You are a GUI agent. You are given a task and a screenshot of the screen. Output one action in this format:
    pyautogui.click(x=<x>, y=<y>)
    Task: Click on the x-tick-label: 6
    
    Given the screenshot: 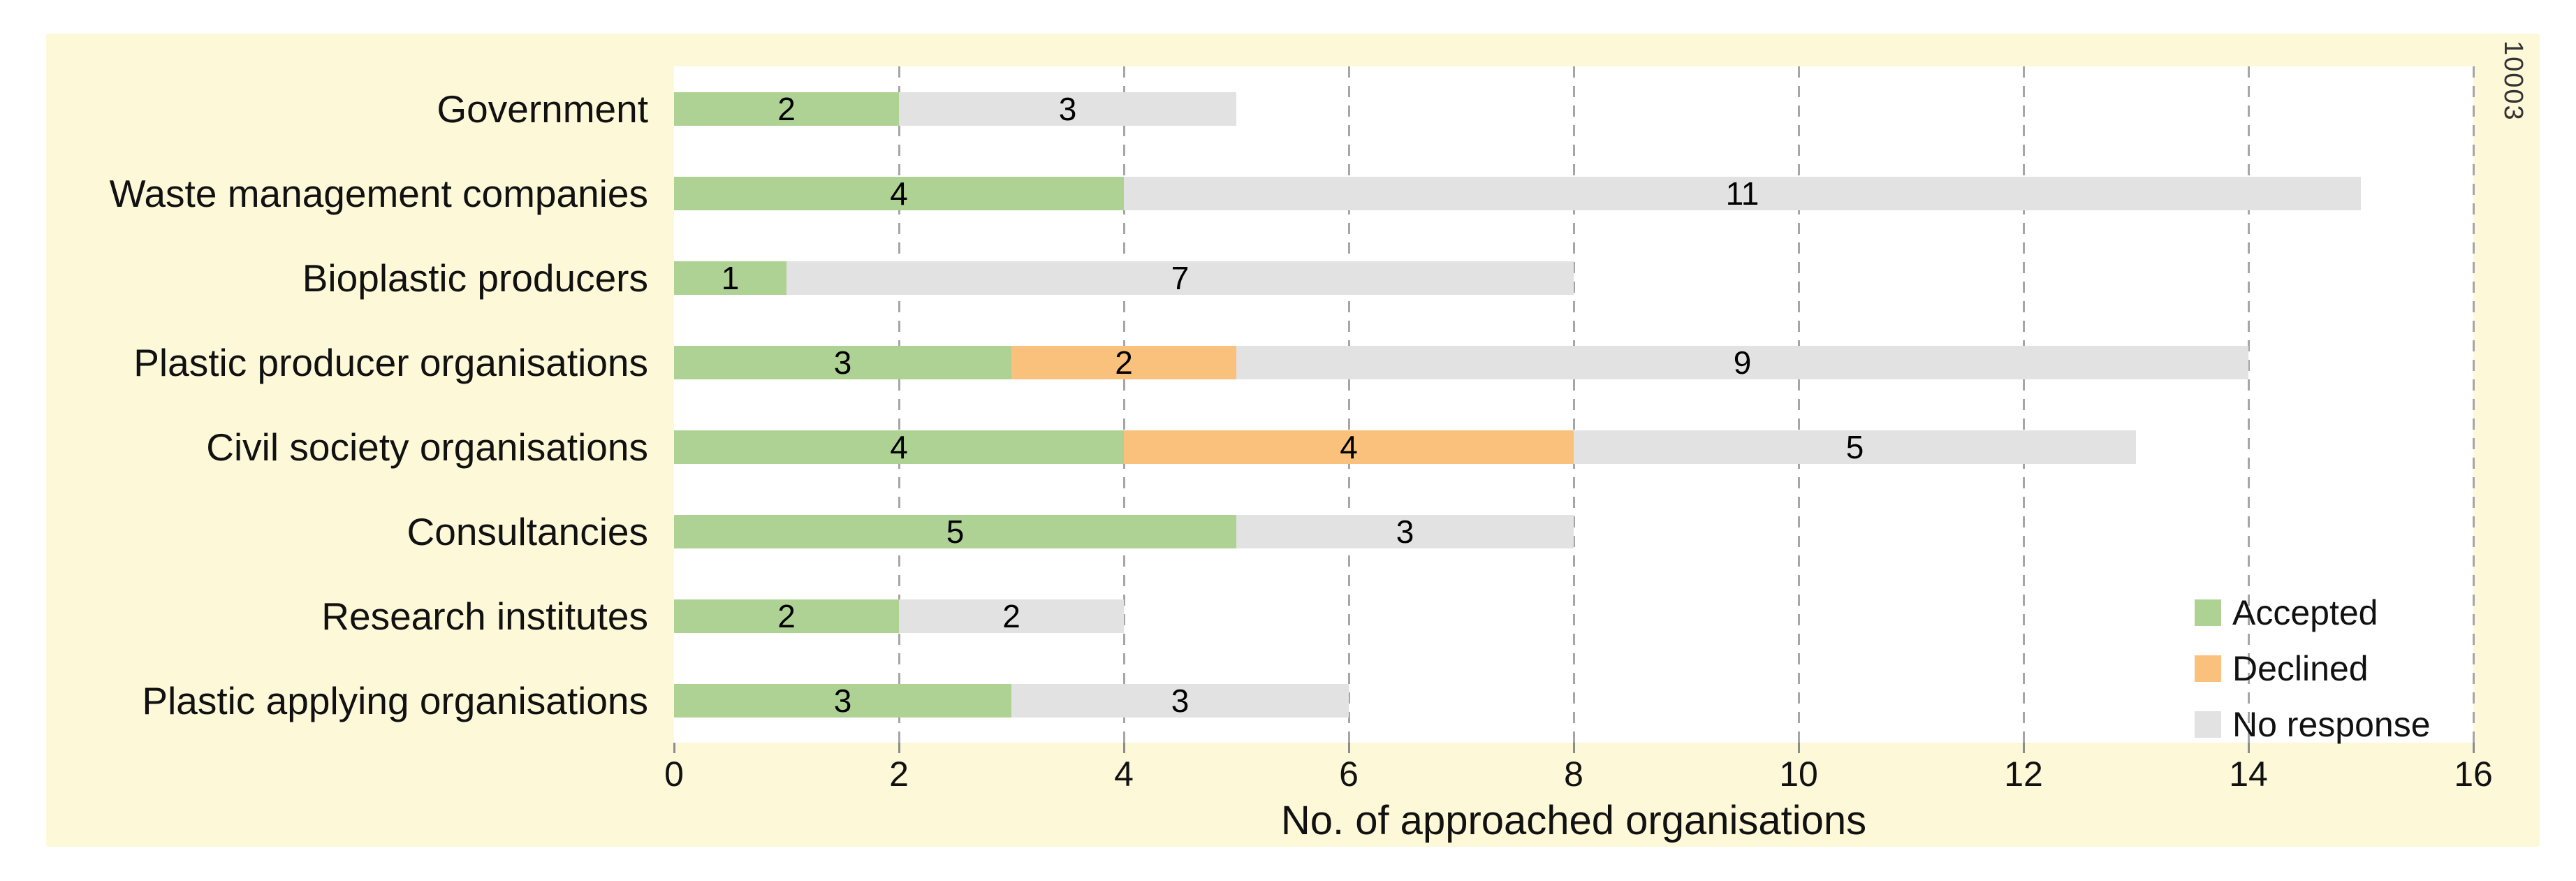 What is the action you would take?
    pyautogui.click(x=1349, y=775)
    